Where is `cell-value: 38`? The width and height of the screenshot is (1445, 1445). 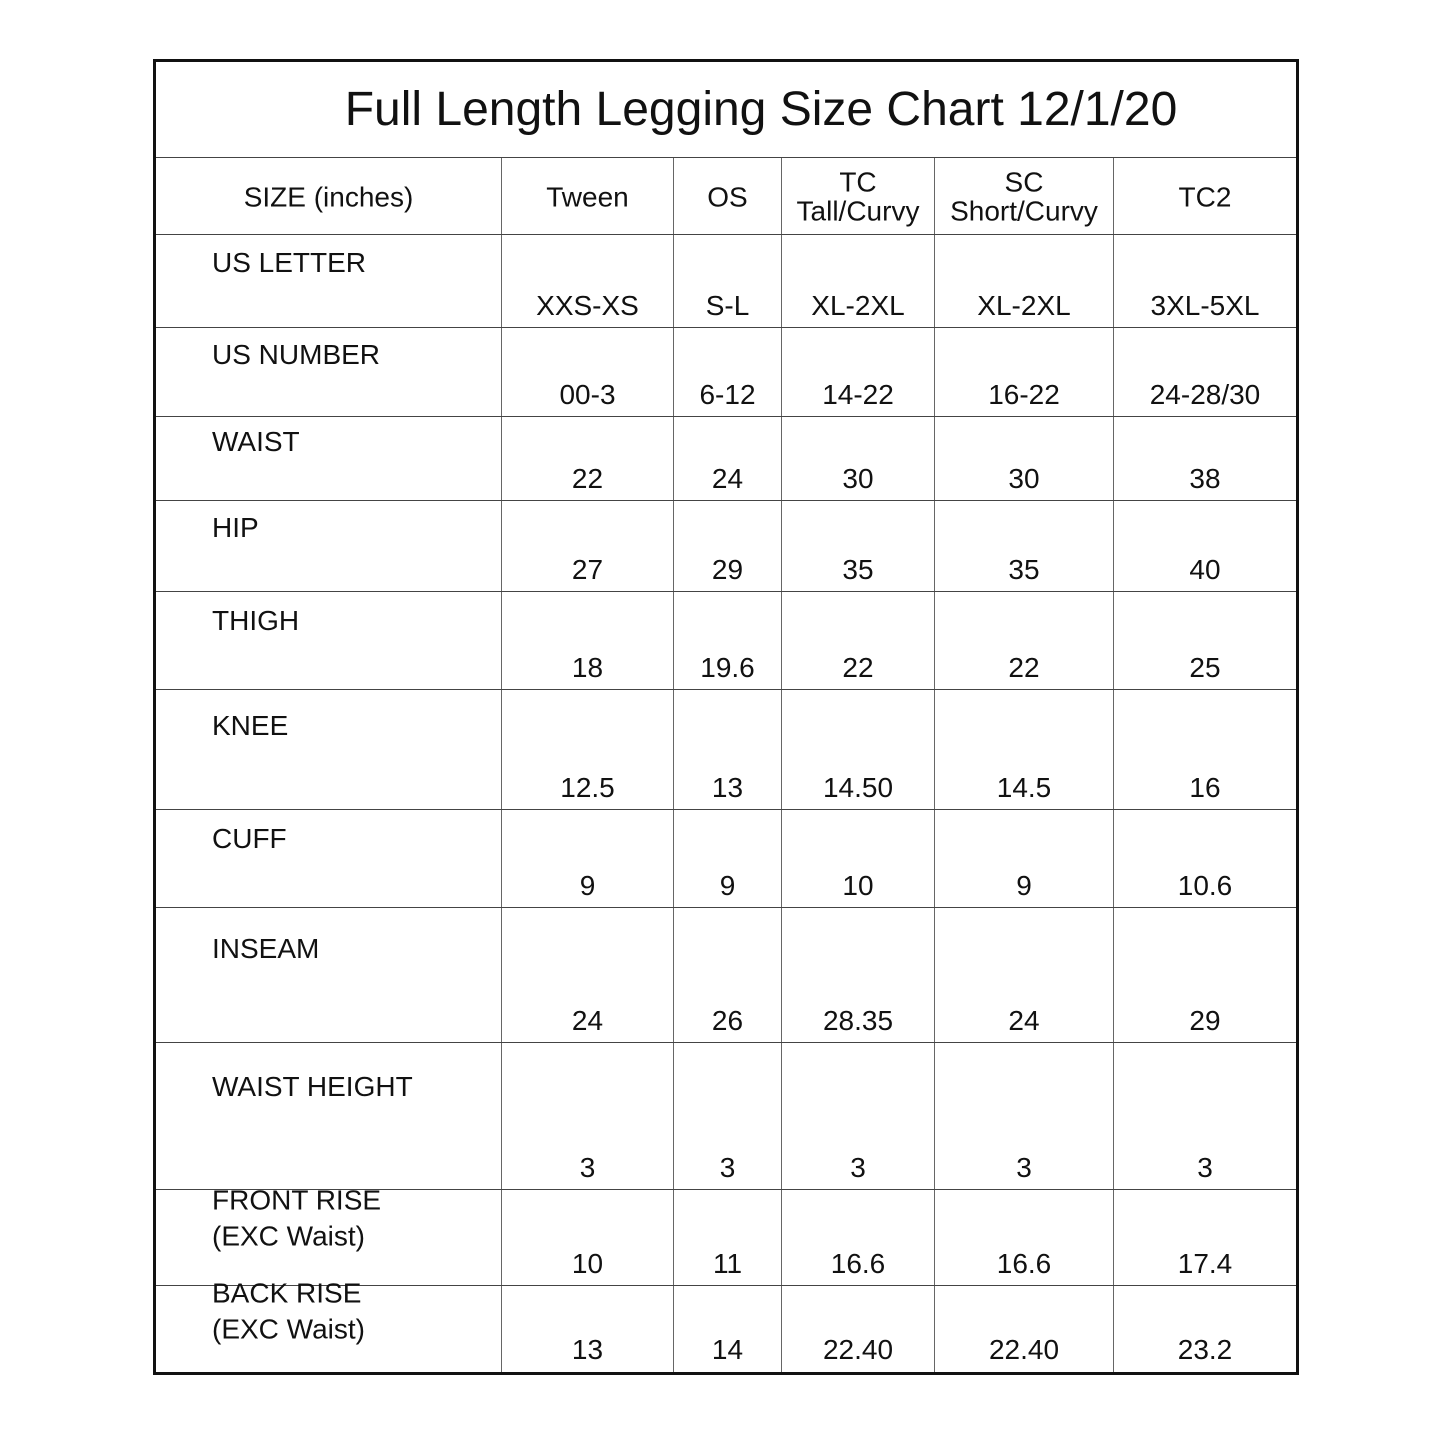
cell-value: 38 is located at coordinates (1205, 478).